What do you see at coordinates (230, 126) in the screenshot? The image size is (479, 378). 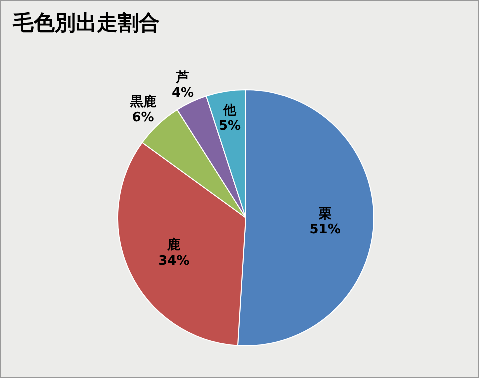 I see `data-label: 5%` at bounding box center [230, 126].